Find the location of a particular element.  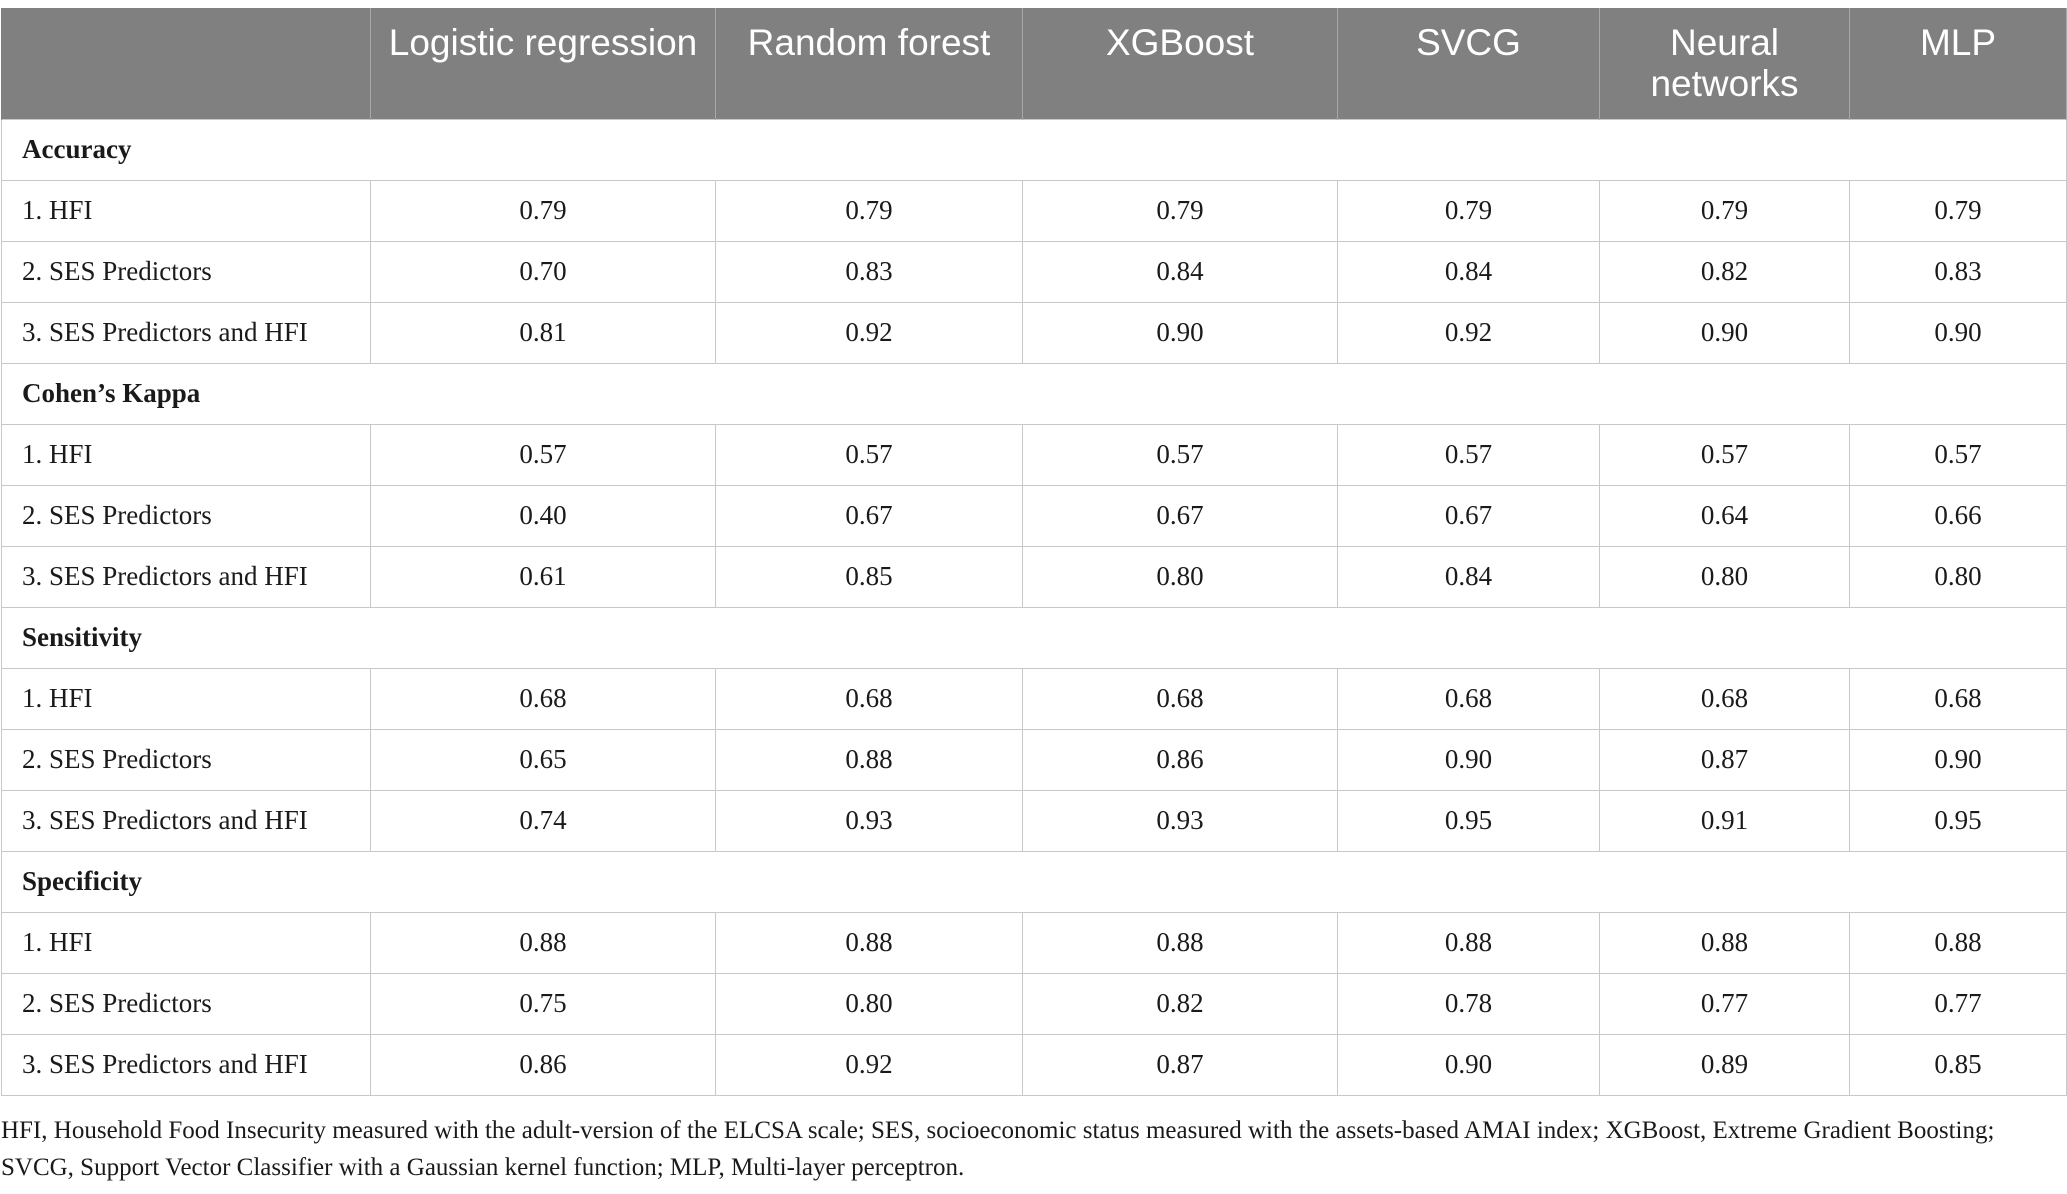

section-row: Accuracy is located at coordinates (1034, 149).